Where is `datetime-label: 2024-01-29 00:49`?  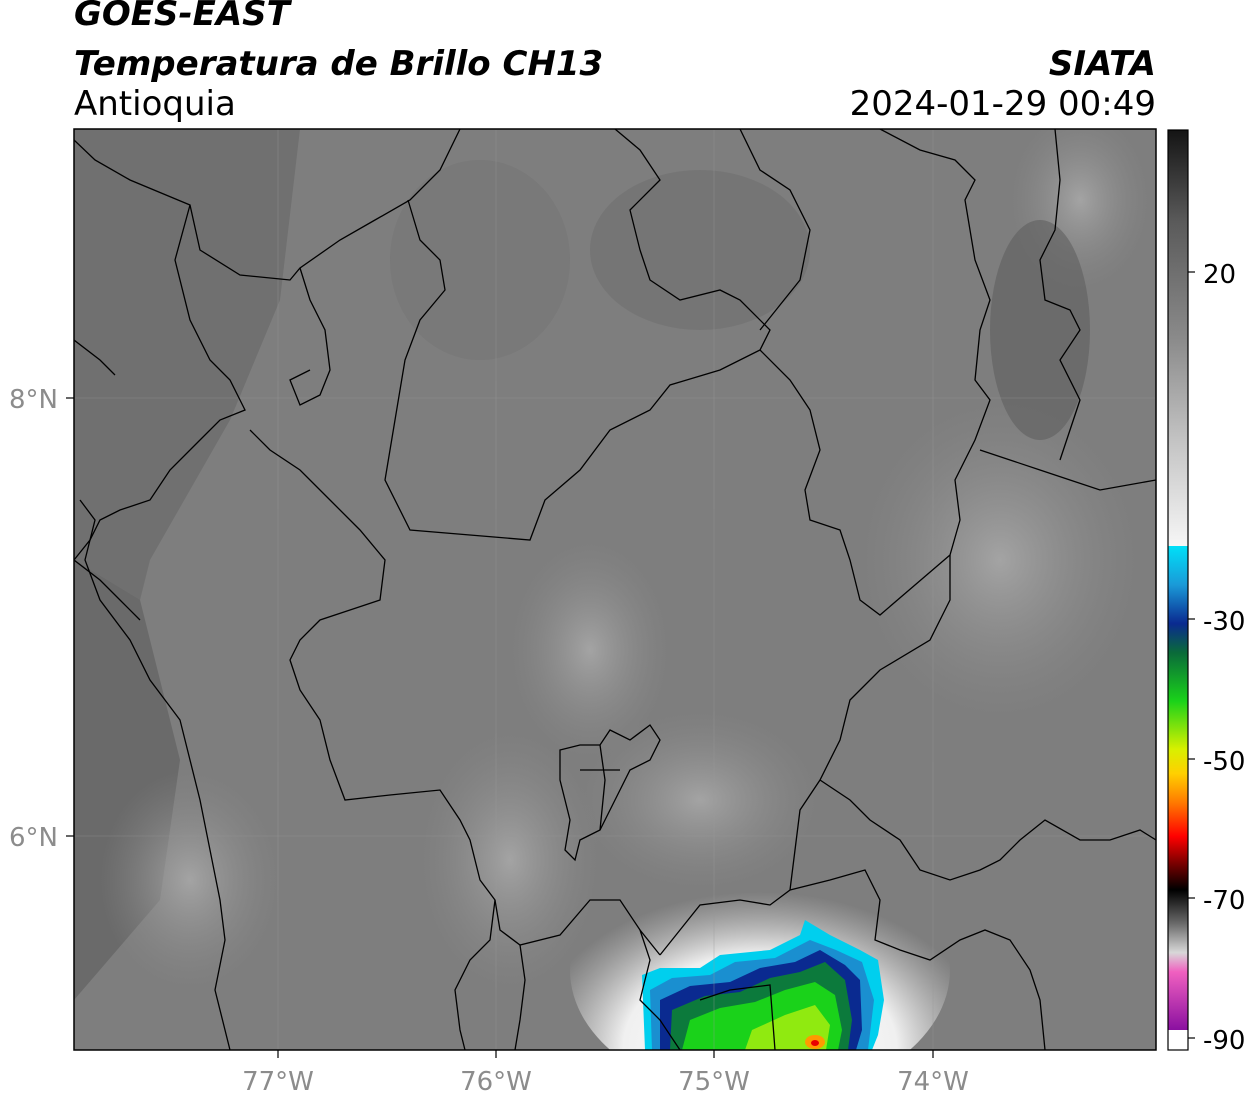
datetime-label: 2024-01-29 00:49 is located at coordinates (1002, 104).